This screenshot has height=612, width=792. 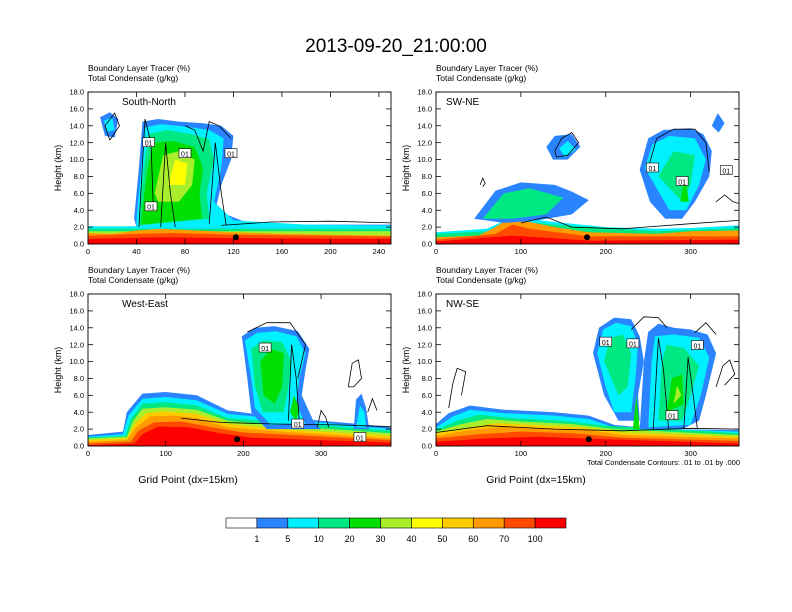 I want to click on plot-frame, so click(x=587, y=168).